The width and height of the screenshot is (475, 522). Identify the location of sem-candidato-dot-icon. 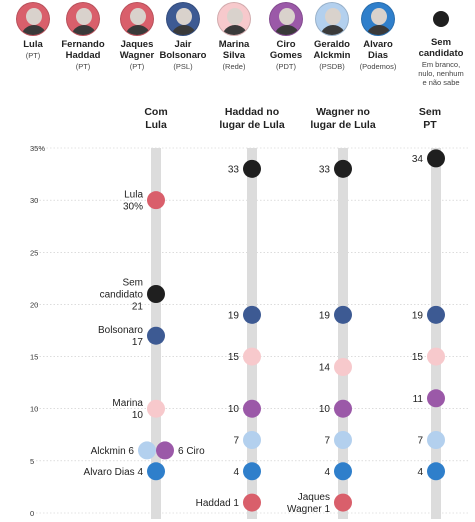
(441, 19).